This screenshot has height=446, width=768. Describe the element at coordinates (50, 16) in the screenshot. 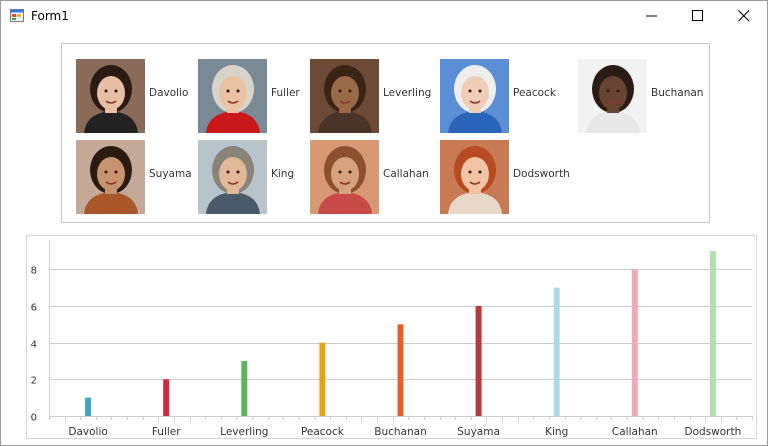

I see `window-title: Form1` at that location.